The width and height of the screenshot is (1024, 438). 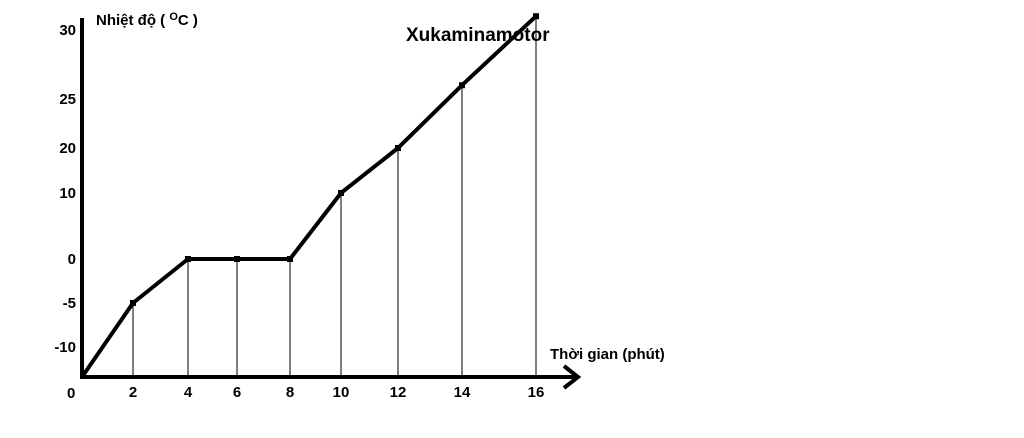 I want to click on y-tick-label: -10, so click(x=65, y=347).